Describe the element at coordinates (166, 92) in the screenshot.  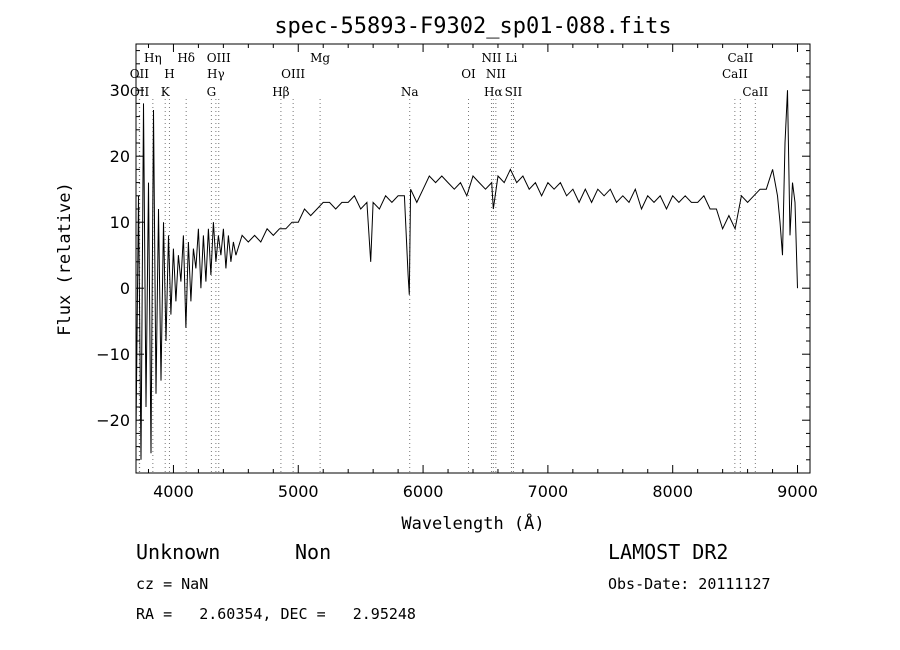
I see `spectral-line-label: K` at that location.